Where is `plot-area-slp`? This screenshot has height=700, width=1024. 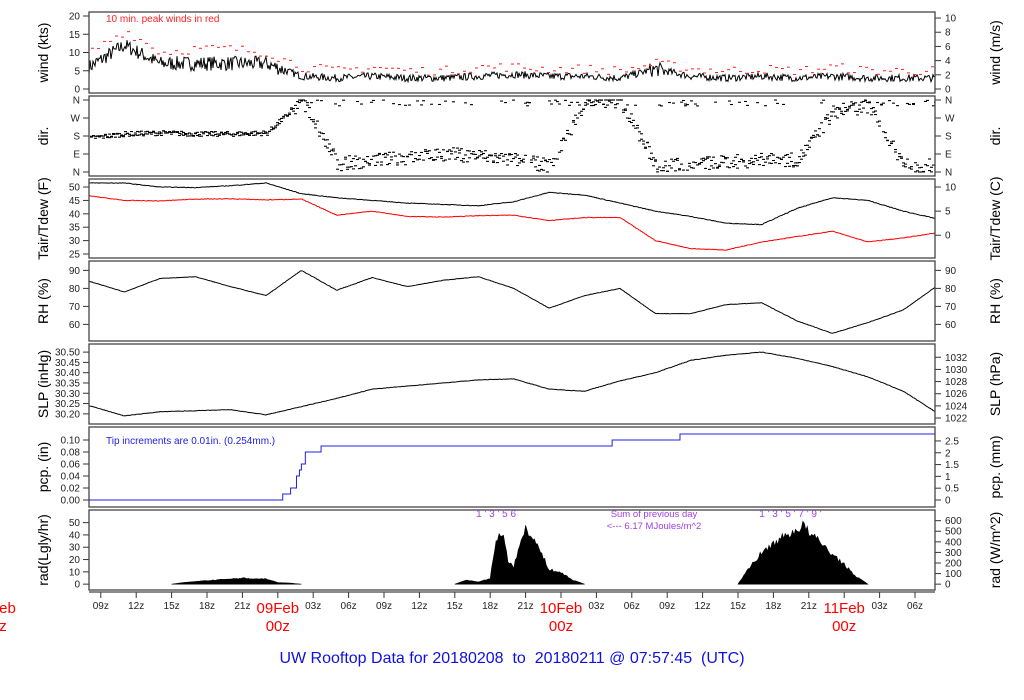 plot-area-slp is located at coordinates (512, 384).